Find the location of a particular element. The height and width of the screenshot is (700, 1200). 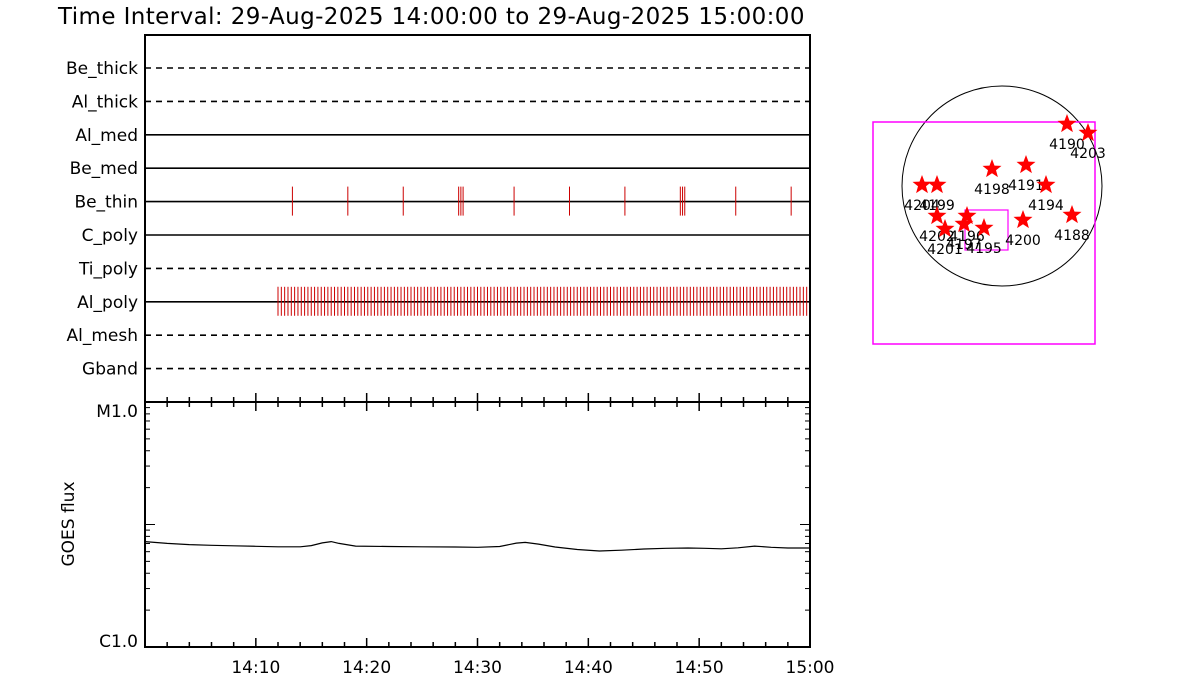

region-label: 4196 is located at coordinates (967, 237).